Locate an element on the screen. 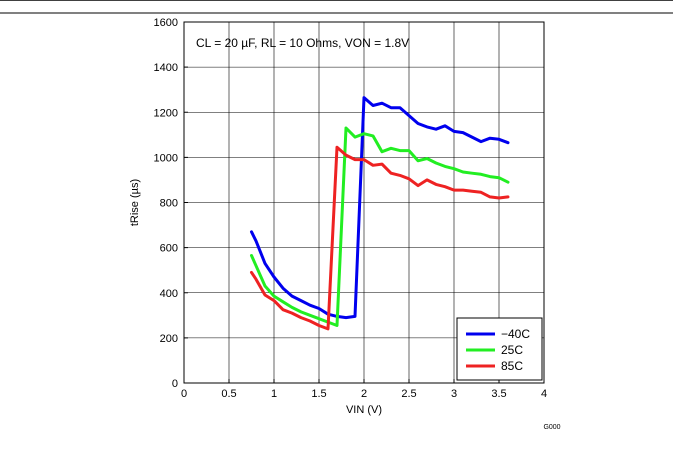  figure-code: G000 is located at coordinates (551, 427).